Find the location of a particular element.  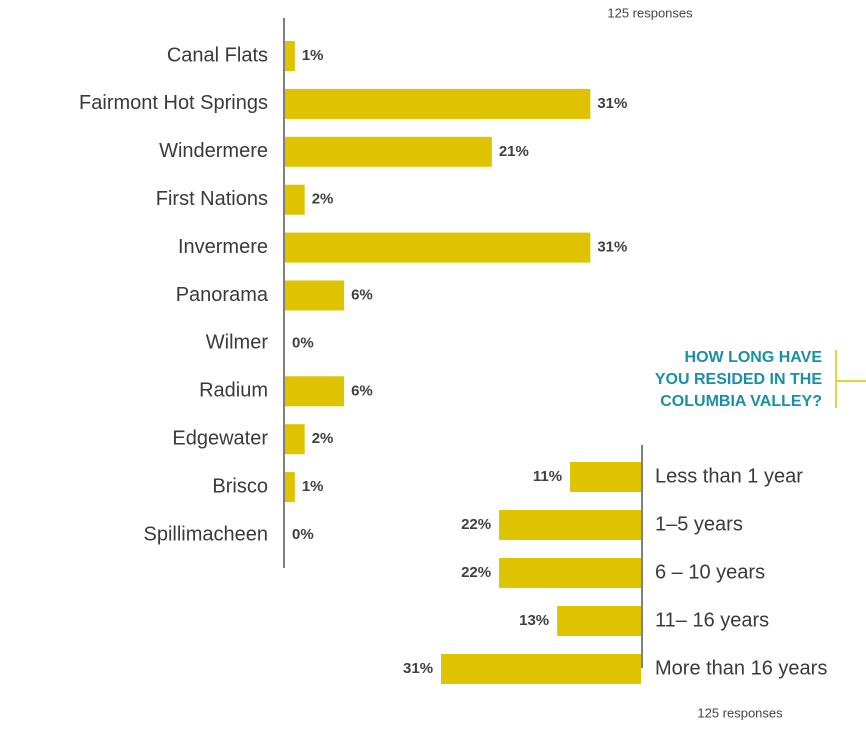

chart-title: HOW LONG HAVE is located at coordinates (754, 357).